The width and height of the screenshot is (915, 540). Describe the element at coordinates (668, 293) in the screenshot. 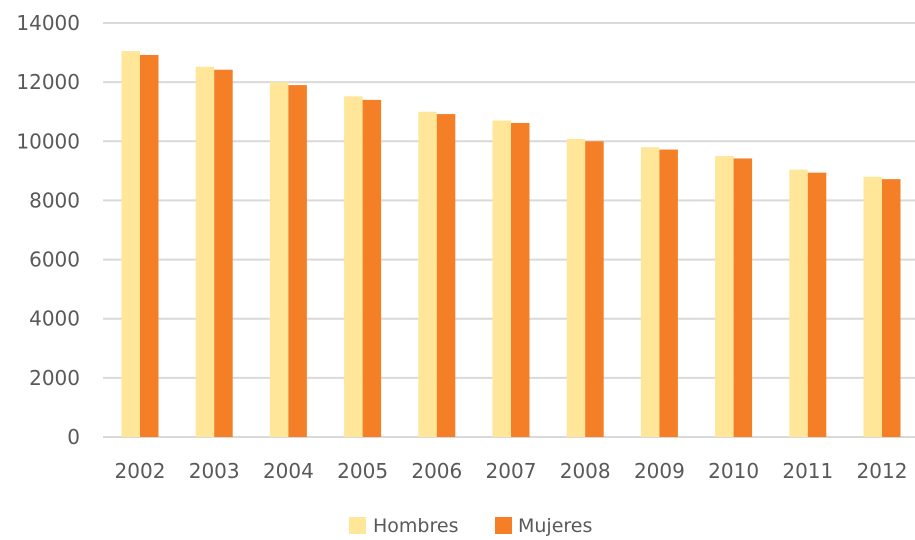

I see `bar-mujeres-2009` at that location.